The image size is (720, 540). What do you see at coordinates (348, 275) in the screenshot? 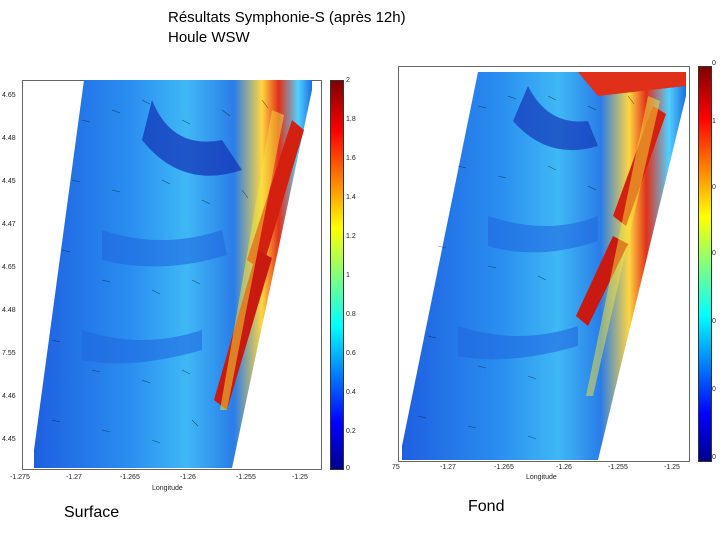
I see `surface-colorbar-tick: 1` at bounding box center [348, 275].